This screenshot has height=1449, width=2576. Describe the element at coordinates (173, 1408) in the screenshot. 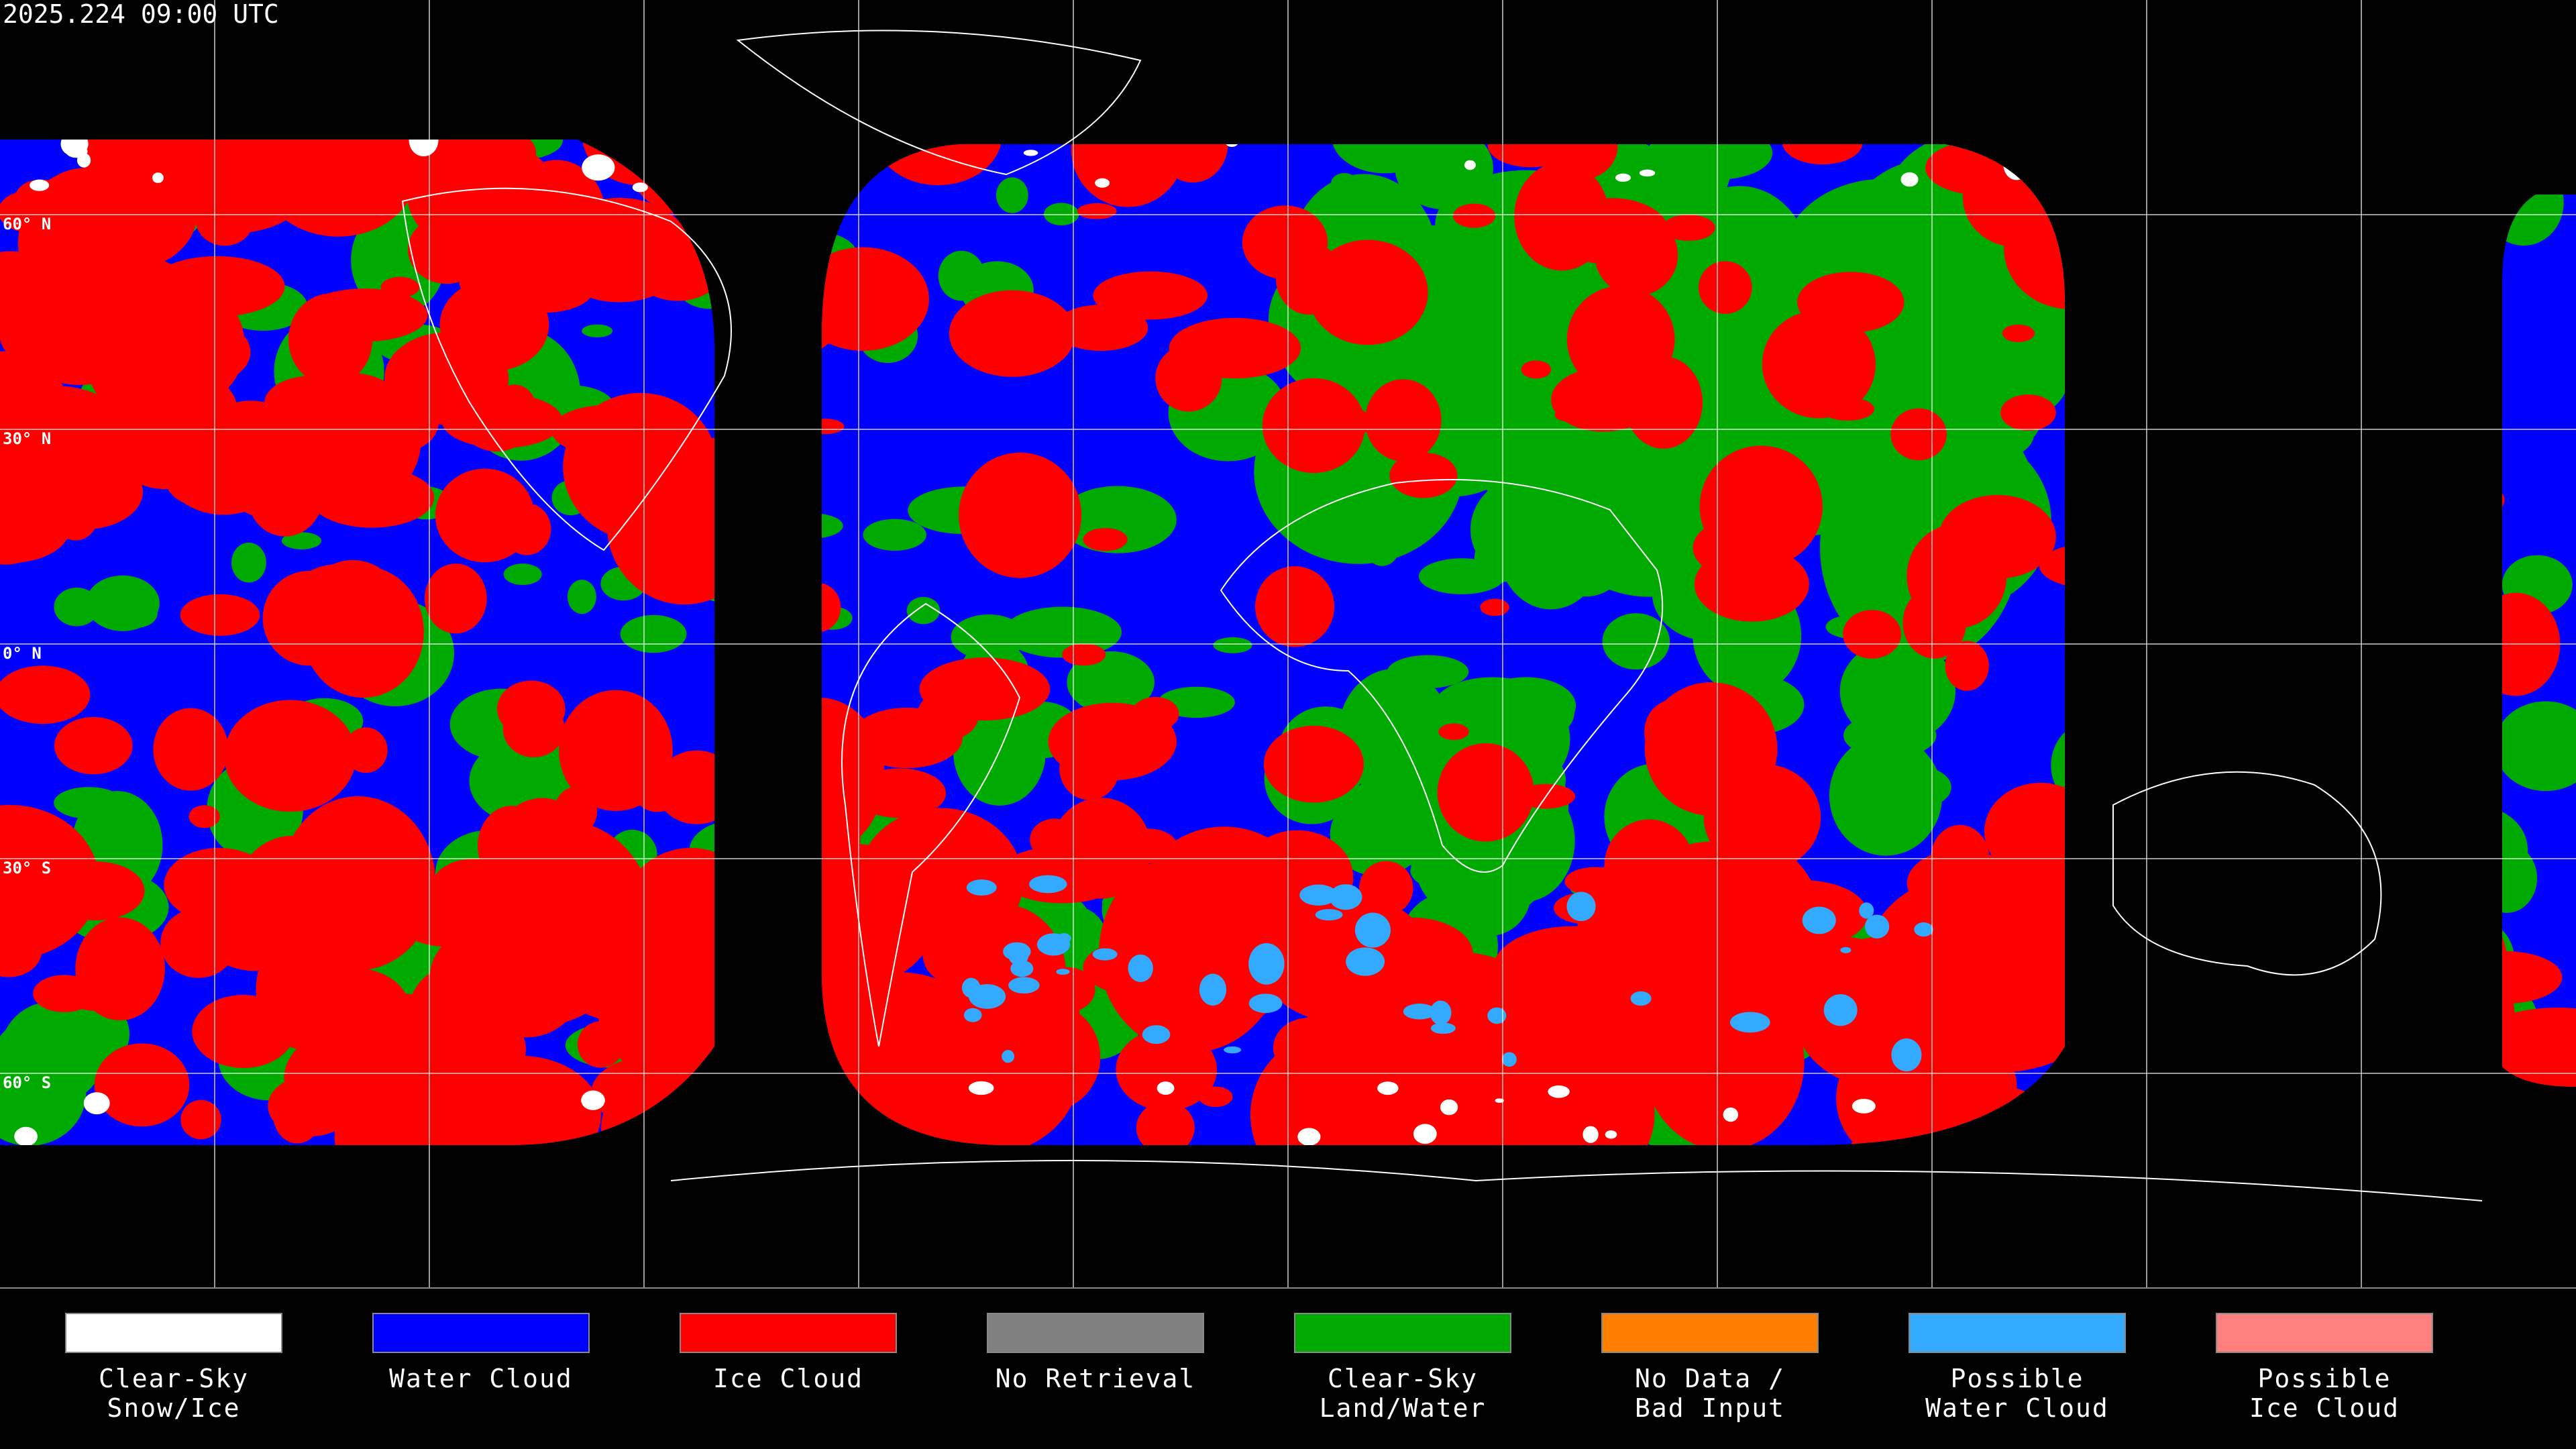

I see `legend-label: Snow/Ice` at that location.